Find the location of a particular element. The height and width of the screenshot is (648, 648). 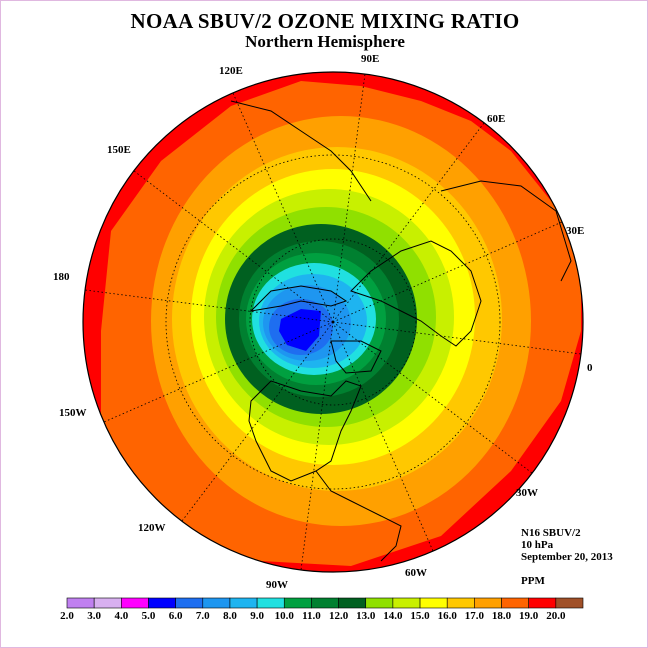

page-title: NOAA SBUV/2 OZONE MIXING RATIO is located at coordinates (325, 21).